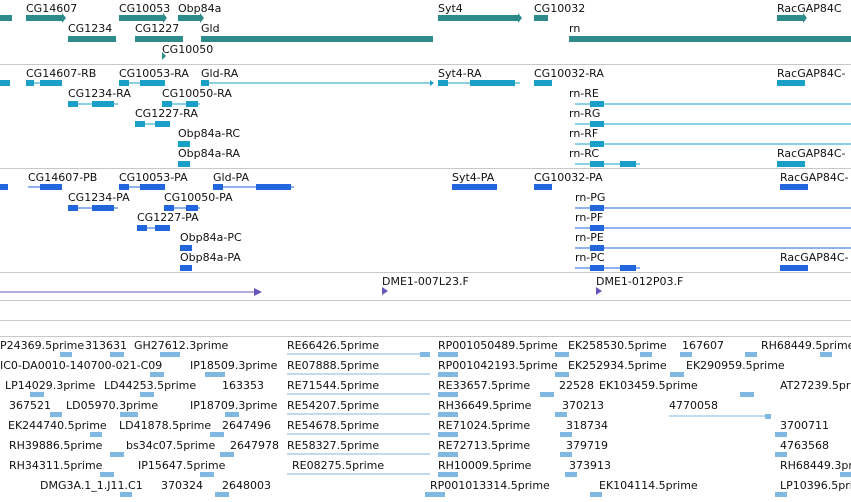  What do you see at coordinates (333, 345) in the screenshot?
I see `est-label: RE66426.5prime` at bounding box center [333, 345].